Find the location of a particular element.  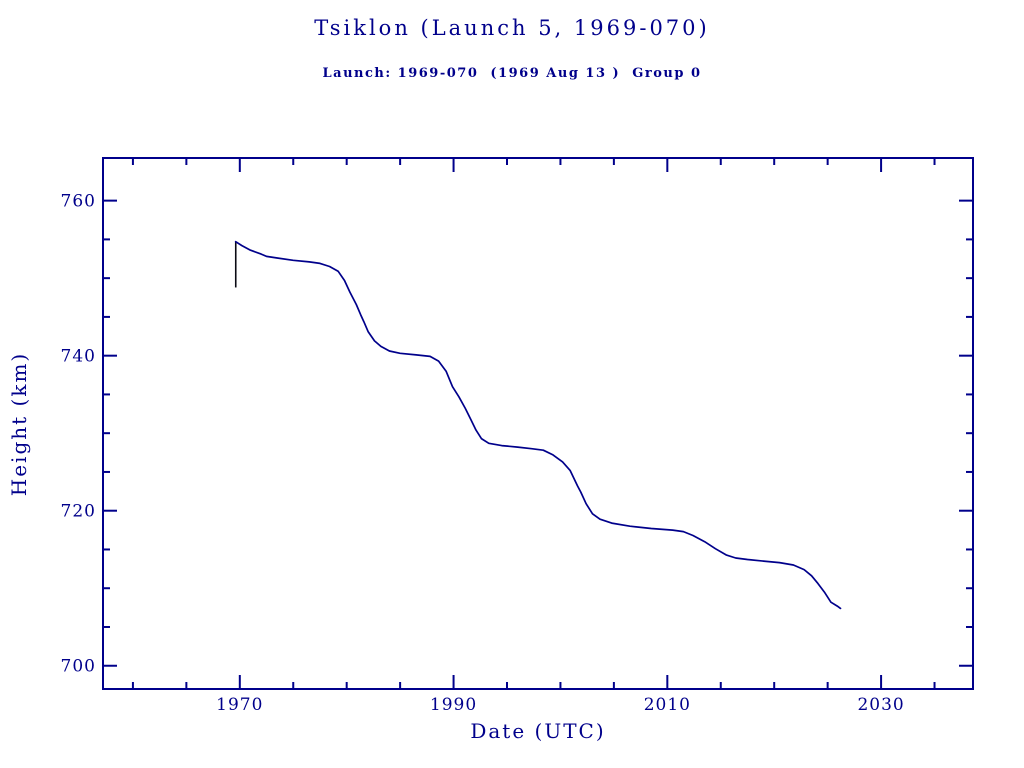

x-tick-label: 1970 is located at coordinates (239, 705).